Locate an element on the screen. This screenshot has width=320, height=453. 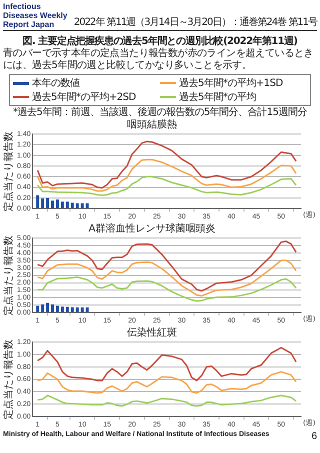
text: 青のバーで示す本年の定点当たり報告数が赤のラインを超えているときには、過去5年間の週と比較してかなり多いことを示す。 is located at coordinates (158, 60).